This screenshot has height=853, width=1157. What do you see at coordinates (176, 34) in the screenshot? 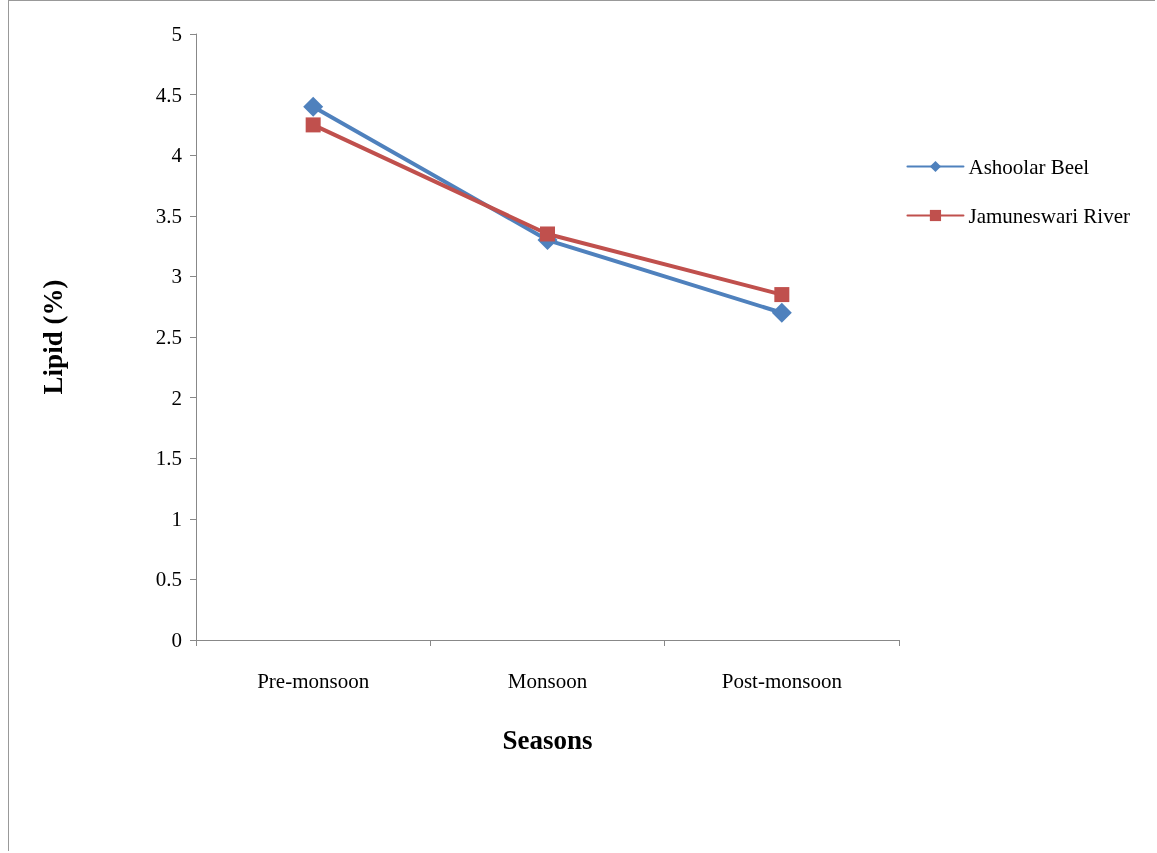
I see `y-tick-label: 5` at bounding box center [176, 34].